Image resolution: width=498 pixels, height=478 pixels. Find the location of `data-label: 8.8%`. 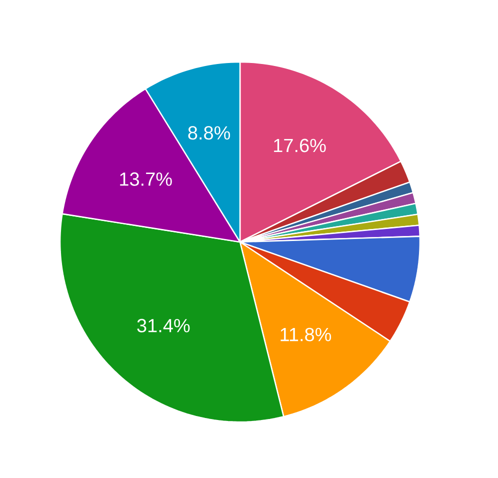

data-label: 8.8% is located at coordinates (209, 133).